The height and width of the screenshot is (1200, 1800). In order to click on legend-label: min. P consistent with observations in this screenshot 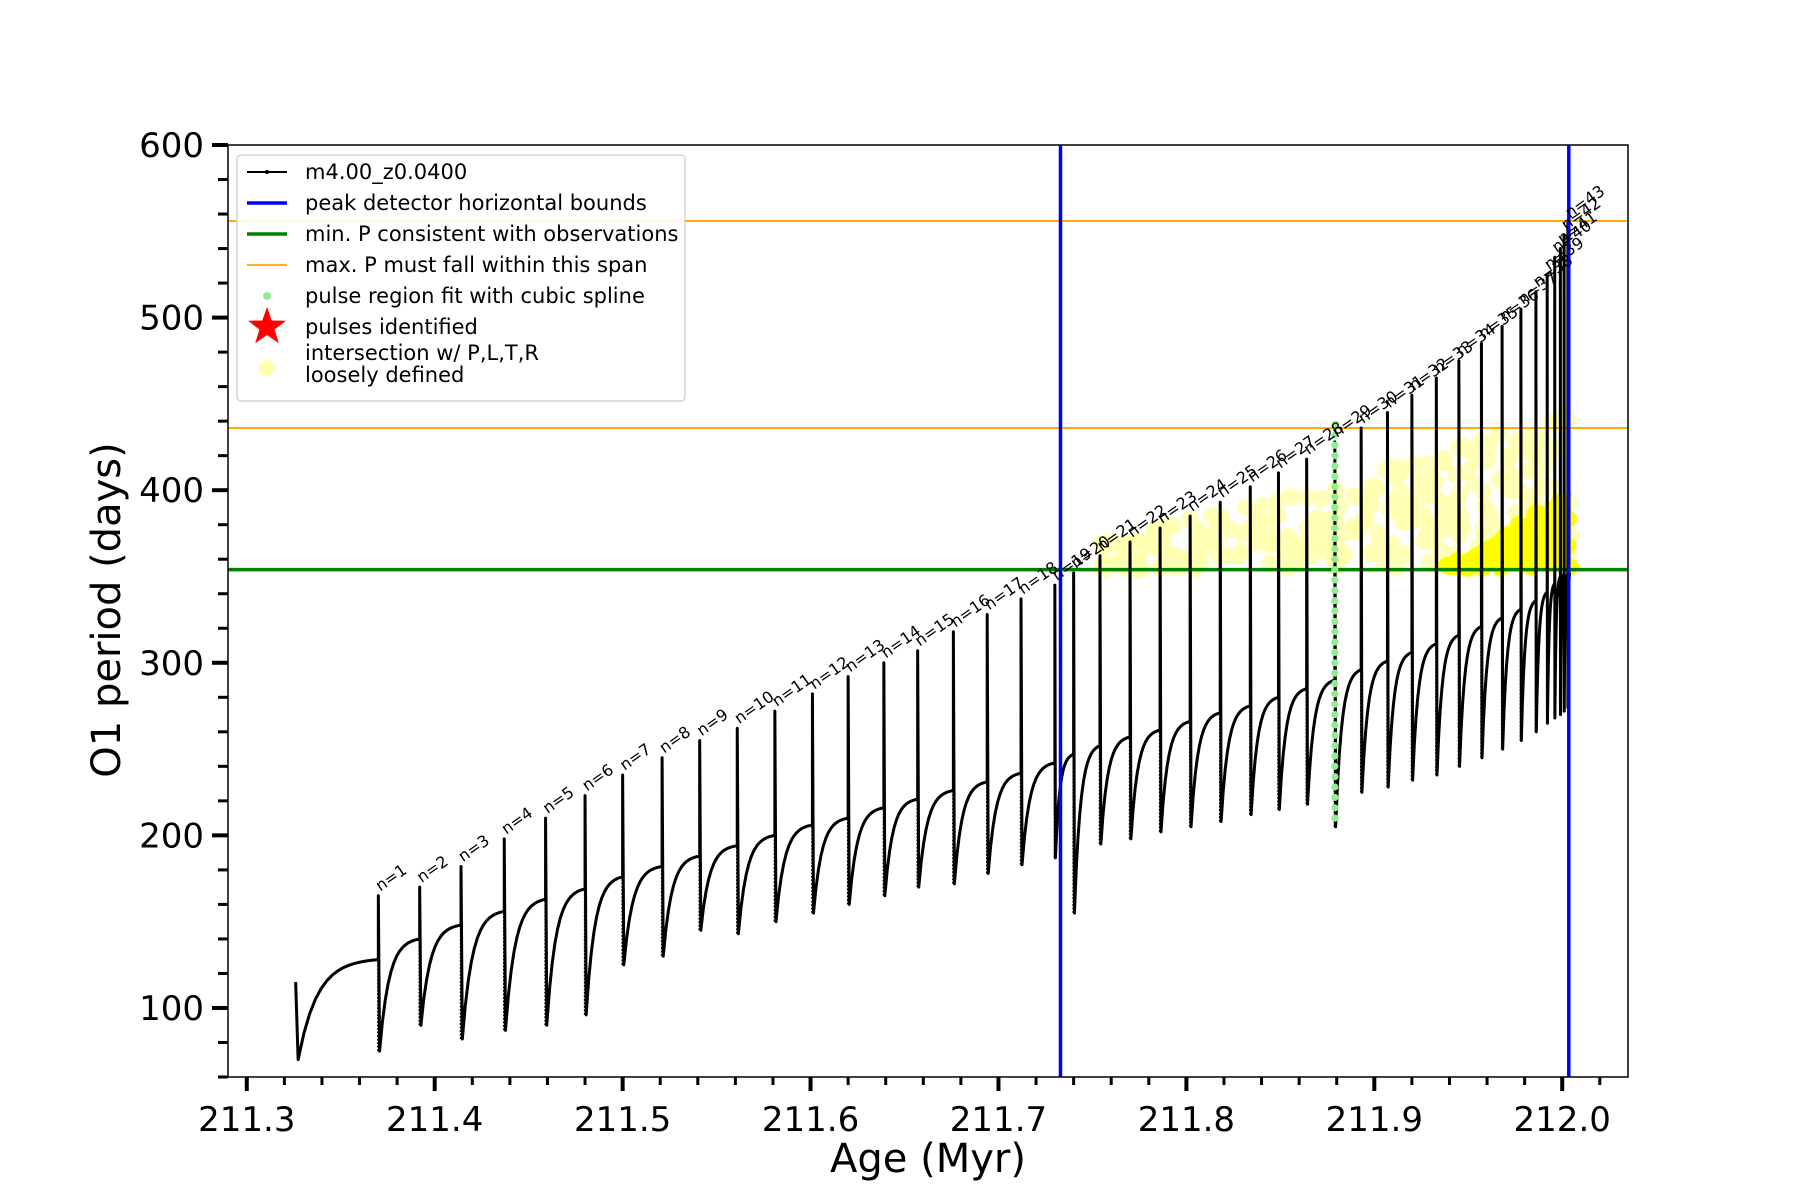, I will do `click(491, 234)`.